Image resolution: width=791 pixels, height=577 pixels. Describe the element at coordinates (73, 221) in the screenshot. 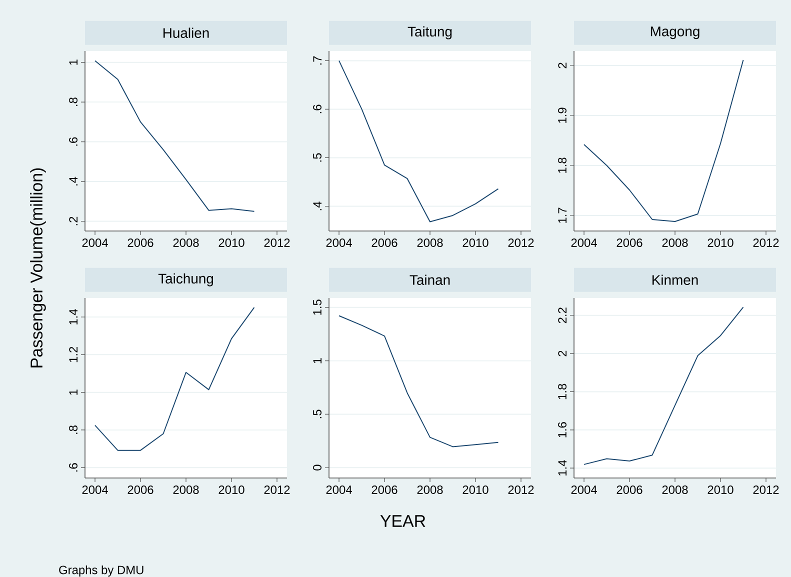

I see `y-tick-label: .2` at that location.